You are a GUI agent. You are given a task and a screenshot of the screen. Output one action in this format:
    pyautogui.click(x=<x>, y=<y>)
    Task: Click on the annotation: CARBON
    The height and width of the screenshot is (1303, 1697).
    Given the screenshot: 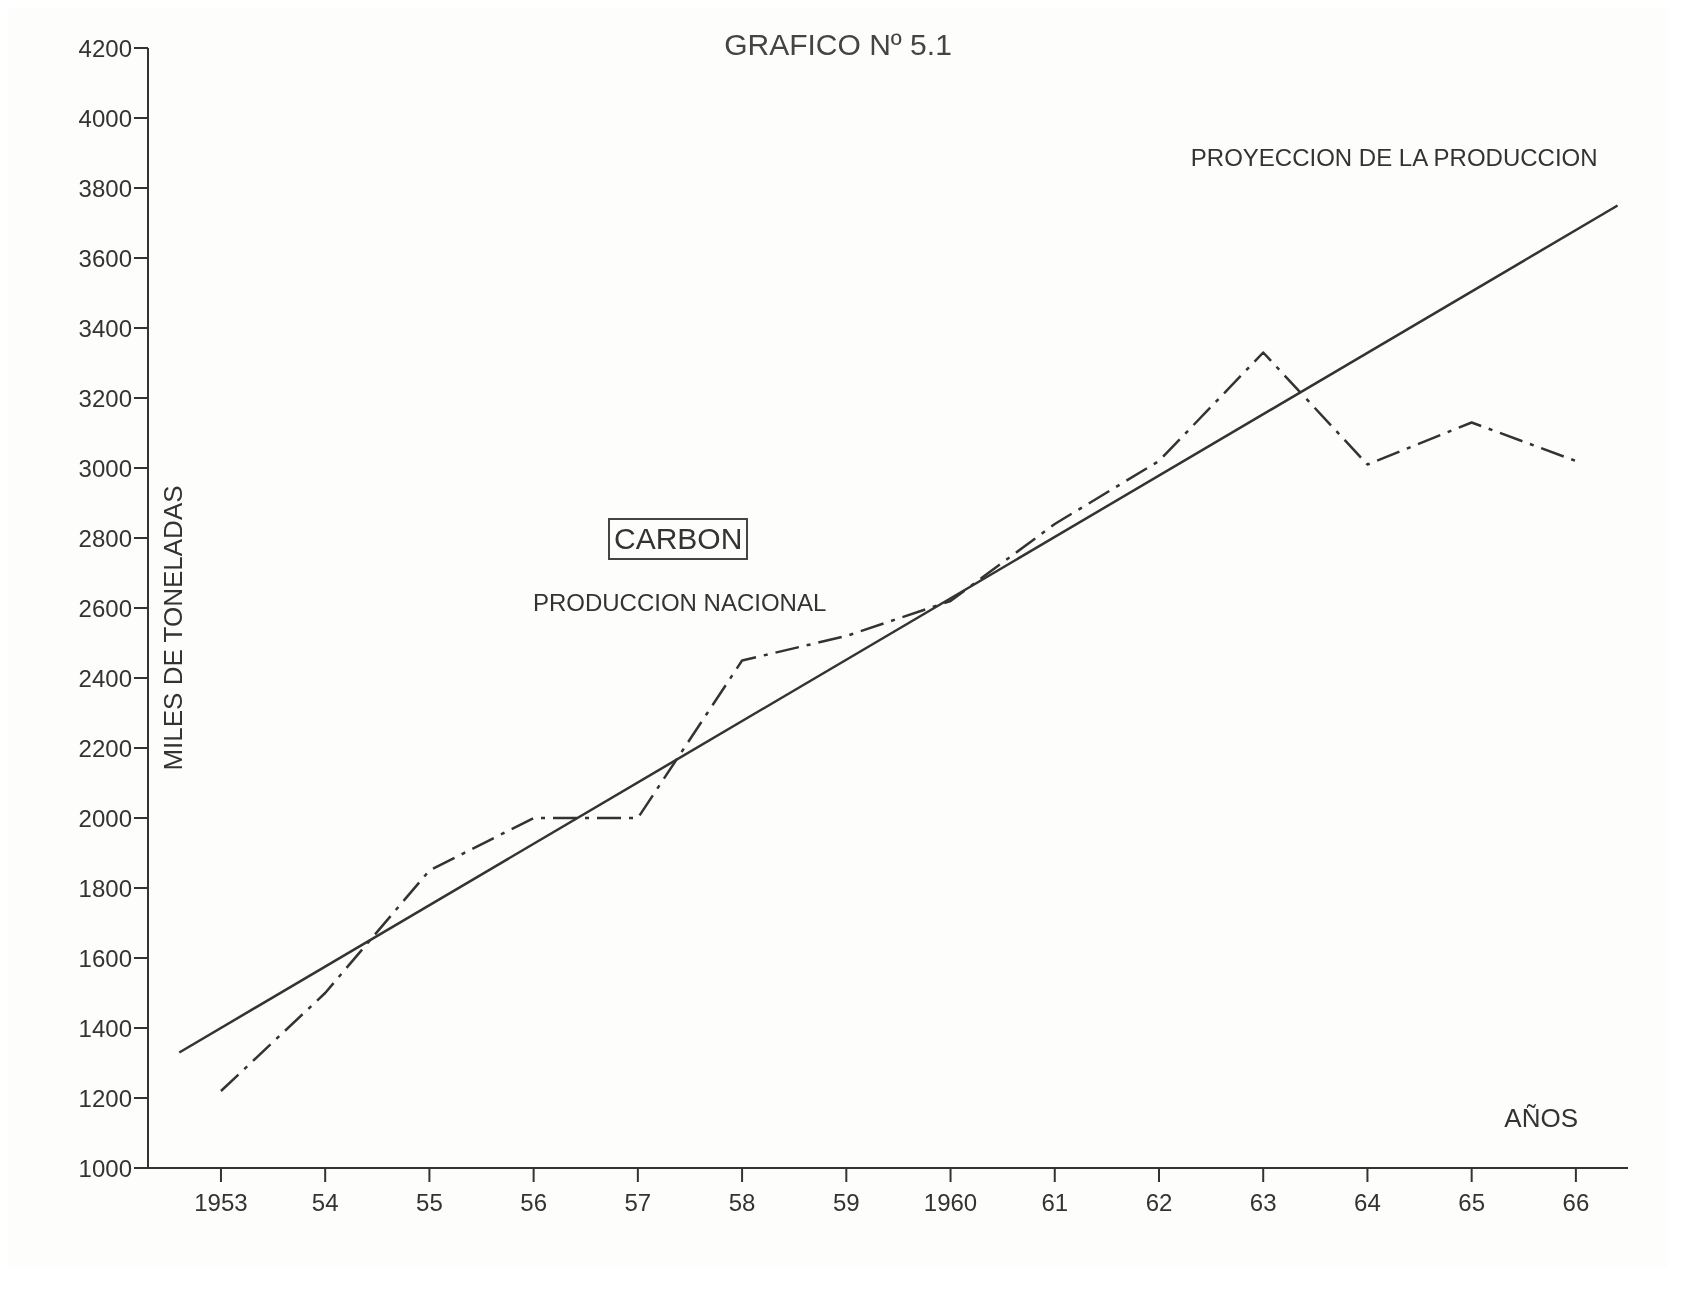 What is the action you would take?
    pyautogui.click(x=678, y=539)
    